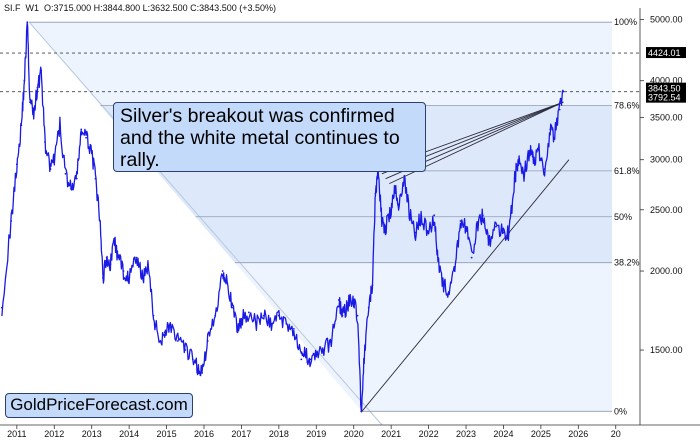  I want to click on x-tick-label: 2015, so click(167, 434).